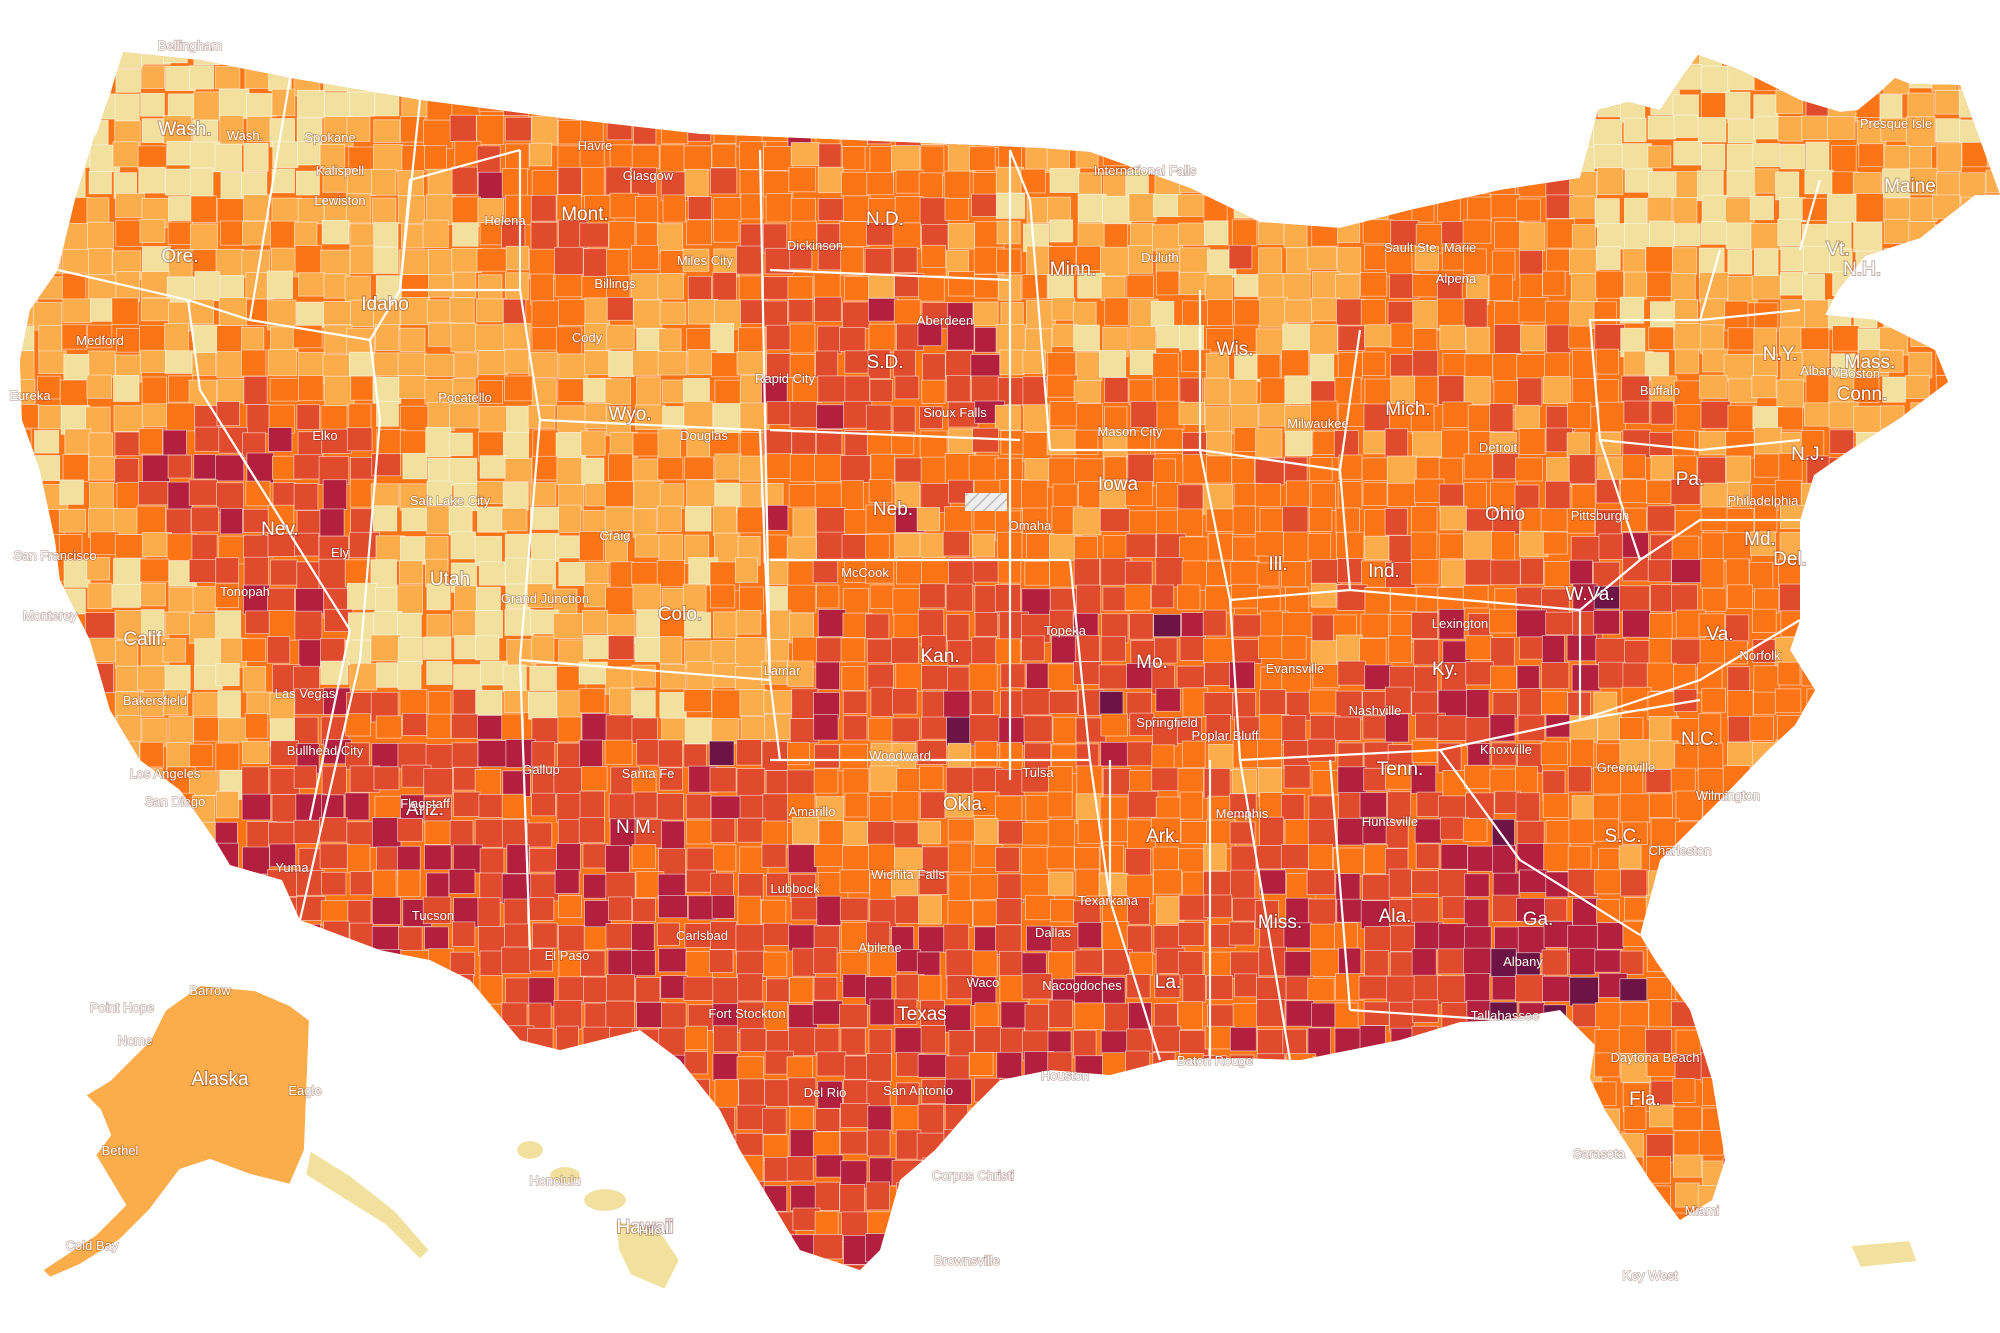 The width and height of the screenshot is (2000, 1333). Describe the element at coordinates (30, 395) in the screenshot. I see `city-label: Eureka` at that location.